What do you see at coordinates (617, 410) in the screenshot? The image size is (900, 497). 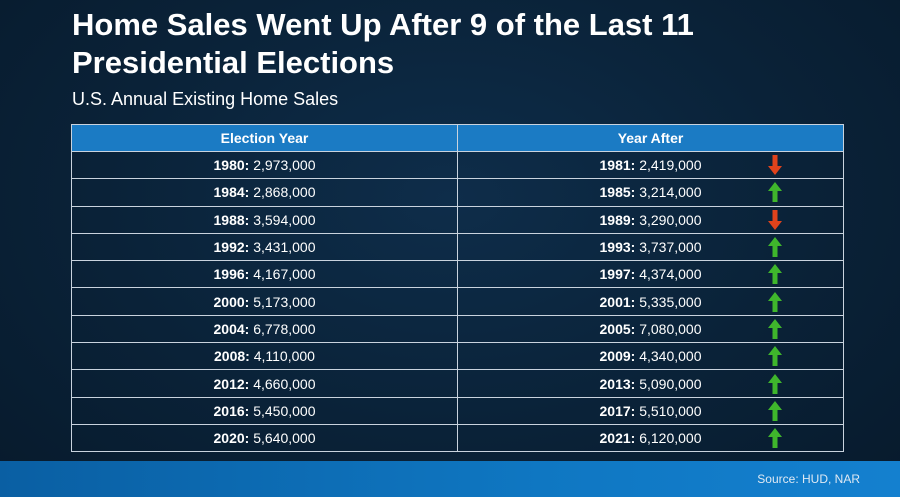 I see `year-label: 2017:` at bounding box center [617, 410].